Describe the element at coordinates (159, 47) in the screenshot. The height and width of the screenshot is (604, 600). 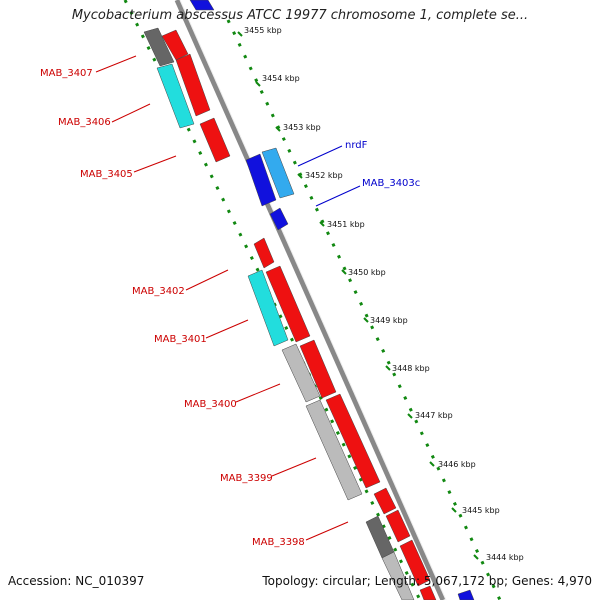
I see `feature-dark-gray` at that location.